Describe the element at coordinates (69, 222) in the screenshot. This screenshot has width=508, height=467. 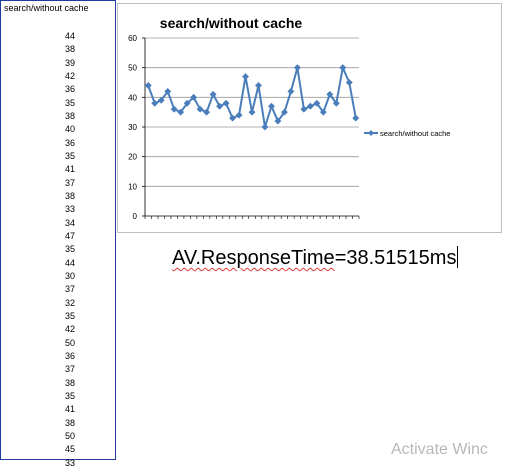
I see `column-cell: 34` at that location.